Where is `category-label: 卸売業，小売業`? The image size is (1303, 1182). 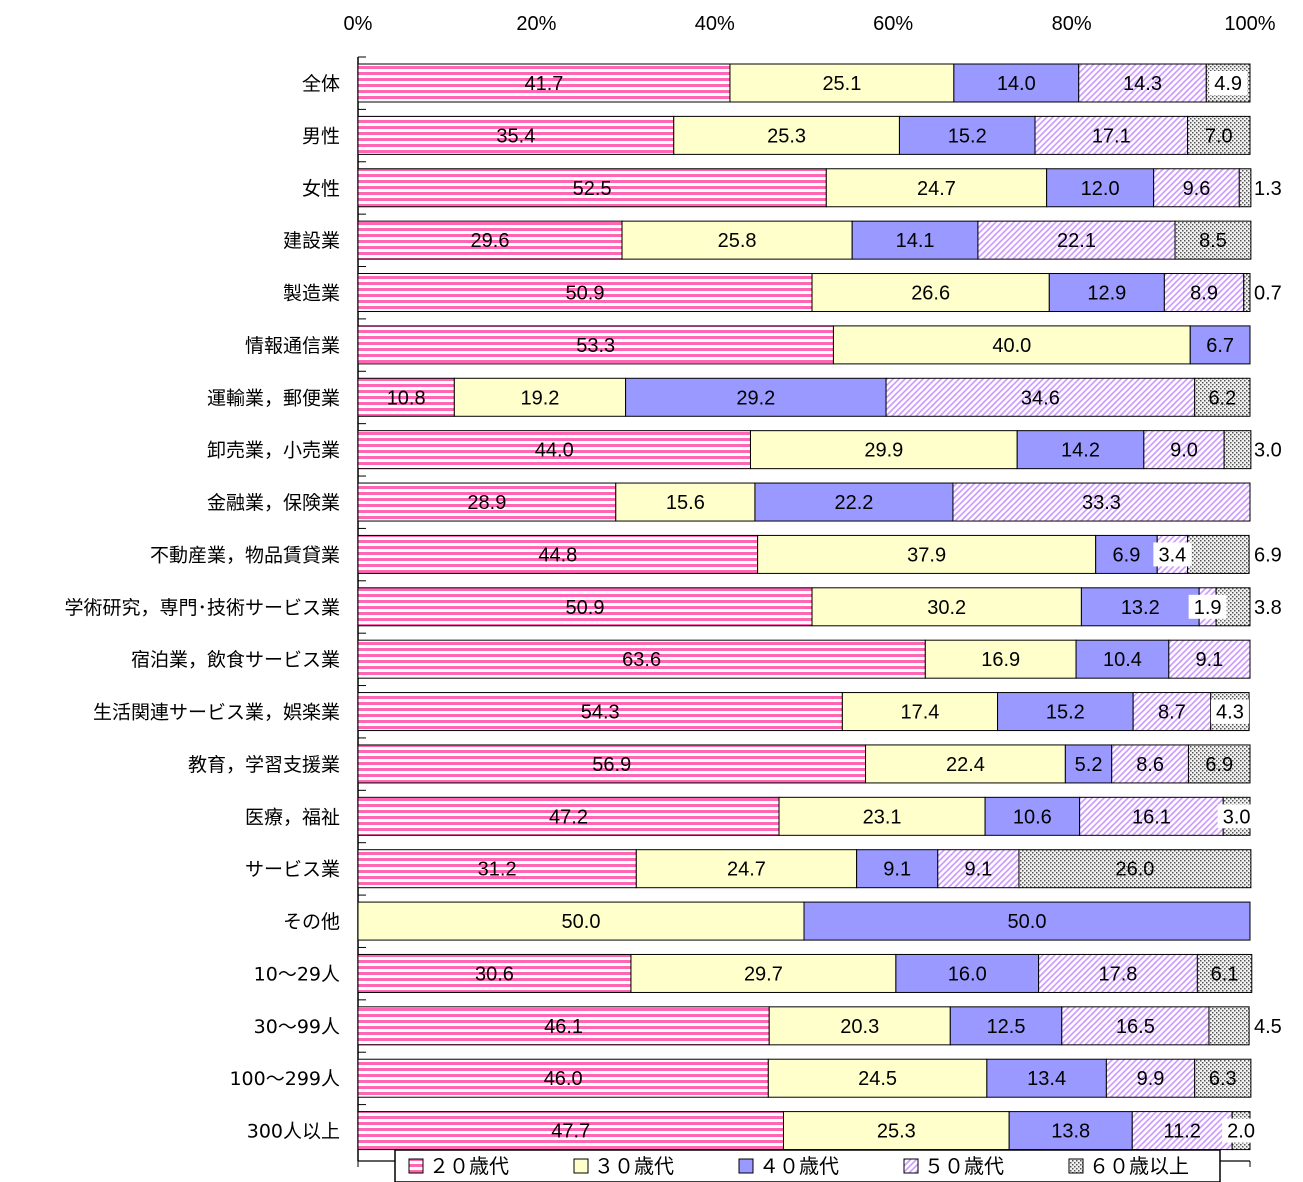 category-label: 卸売業，小売業 is located at coordinates (273, 451).